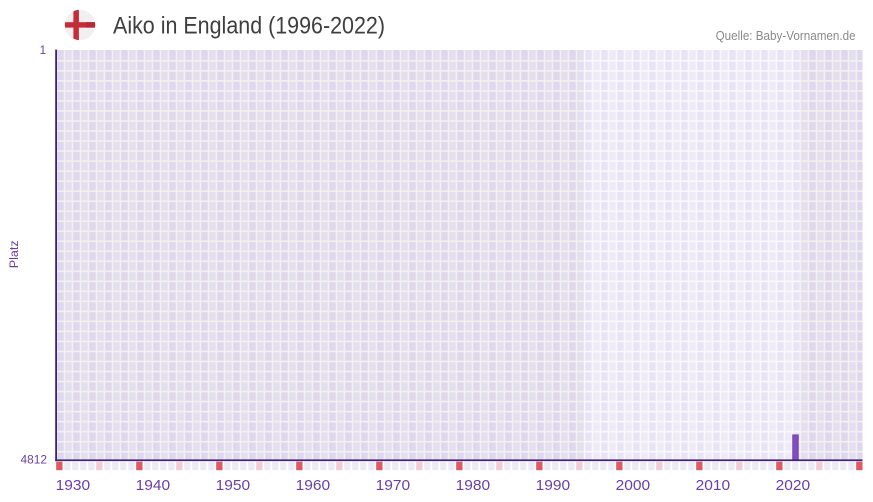 This screenshot has height=502, width=873. What do you see at coordinates (553, 485) in the screenshot?
I see `svg-text: 1990` at bounding box center [553, 485].